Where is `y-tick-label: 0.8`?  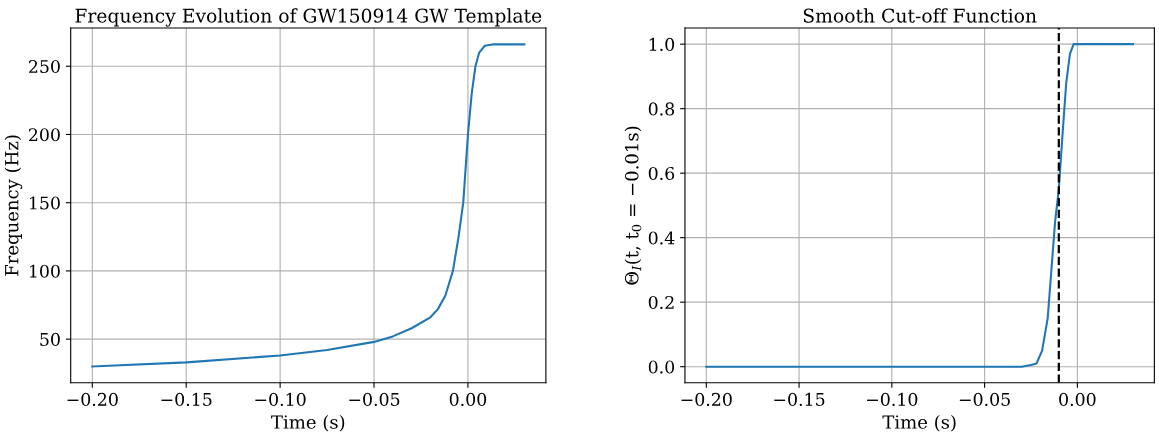
y-tick-label: 0.8 is located at coordinates (661, 109).